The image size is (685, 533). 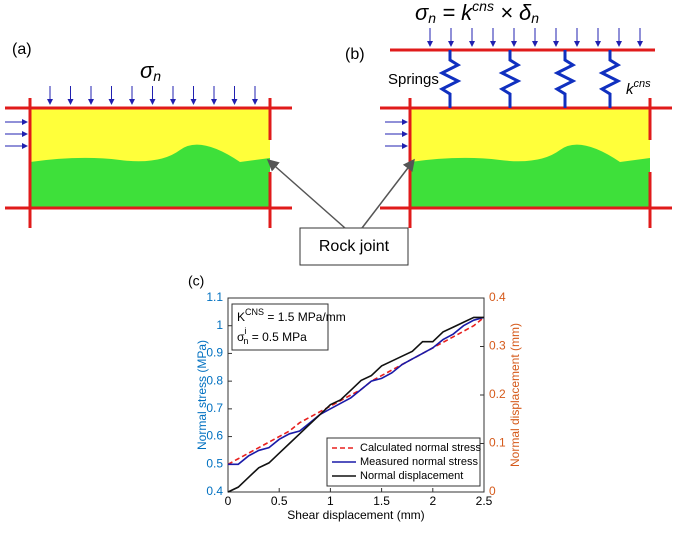 What do you see at coordinates (497, 394) in the screenshot?
I see `y2-tick-label: 0.2` at bounding box center [497, 394].